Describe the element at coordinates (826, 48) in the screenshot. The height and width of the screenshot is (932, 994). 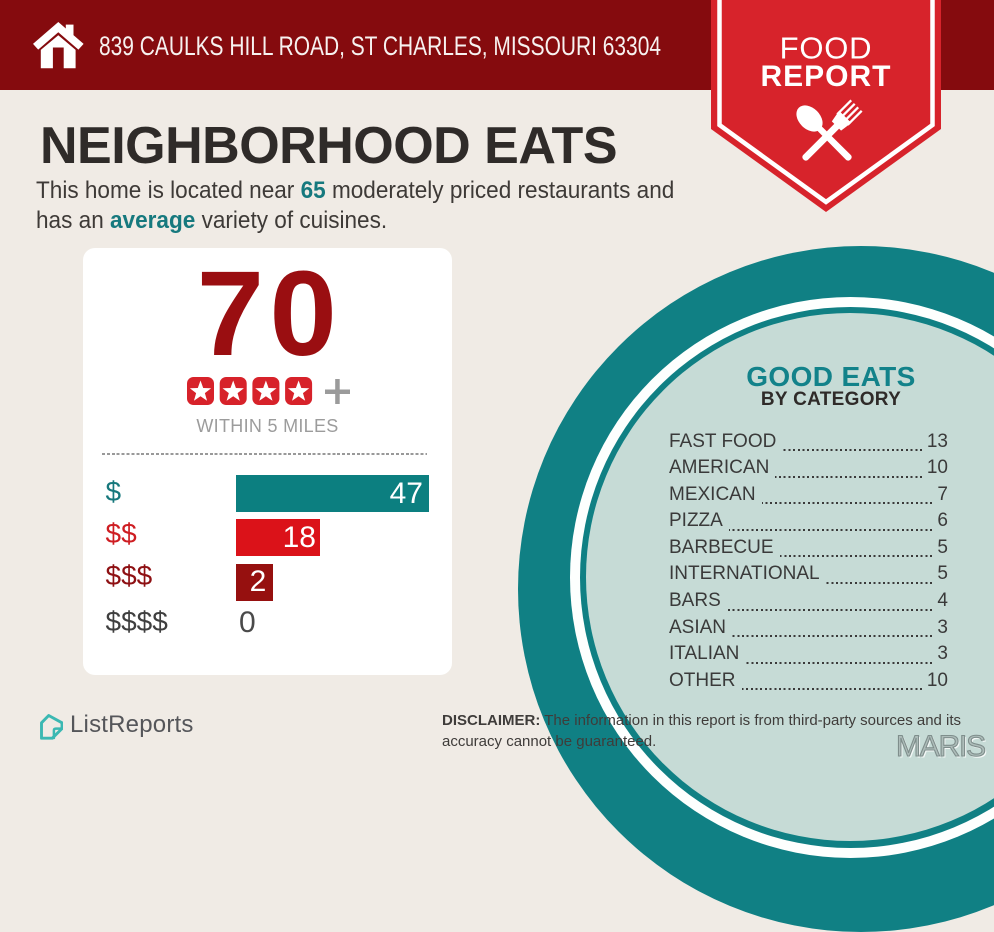
I see `svg-text: FOOD` at that location.